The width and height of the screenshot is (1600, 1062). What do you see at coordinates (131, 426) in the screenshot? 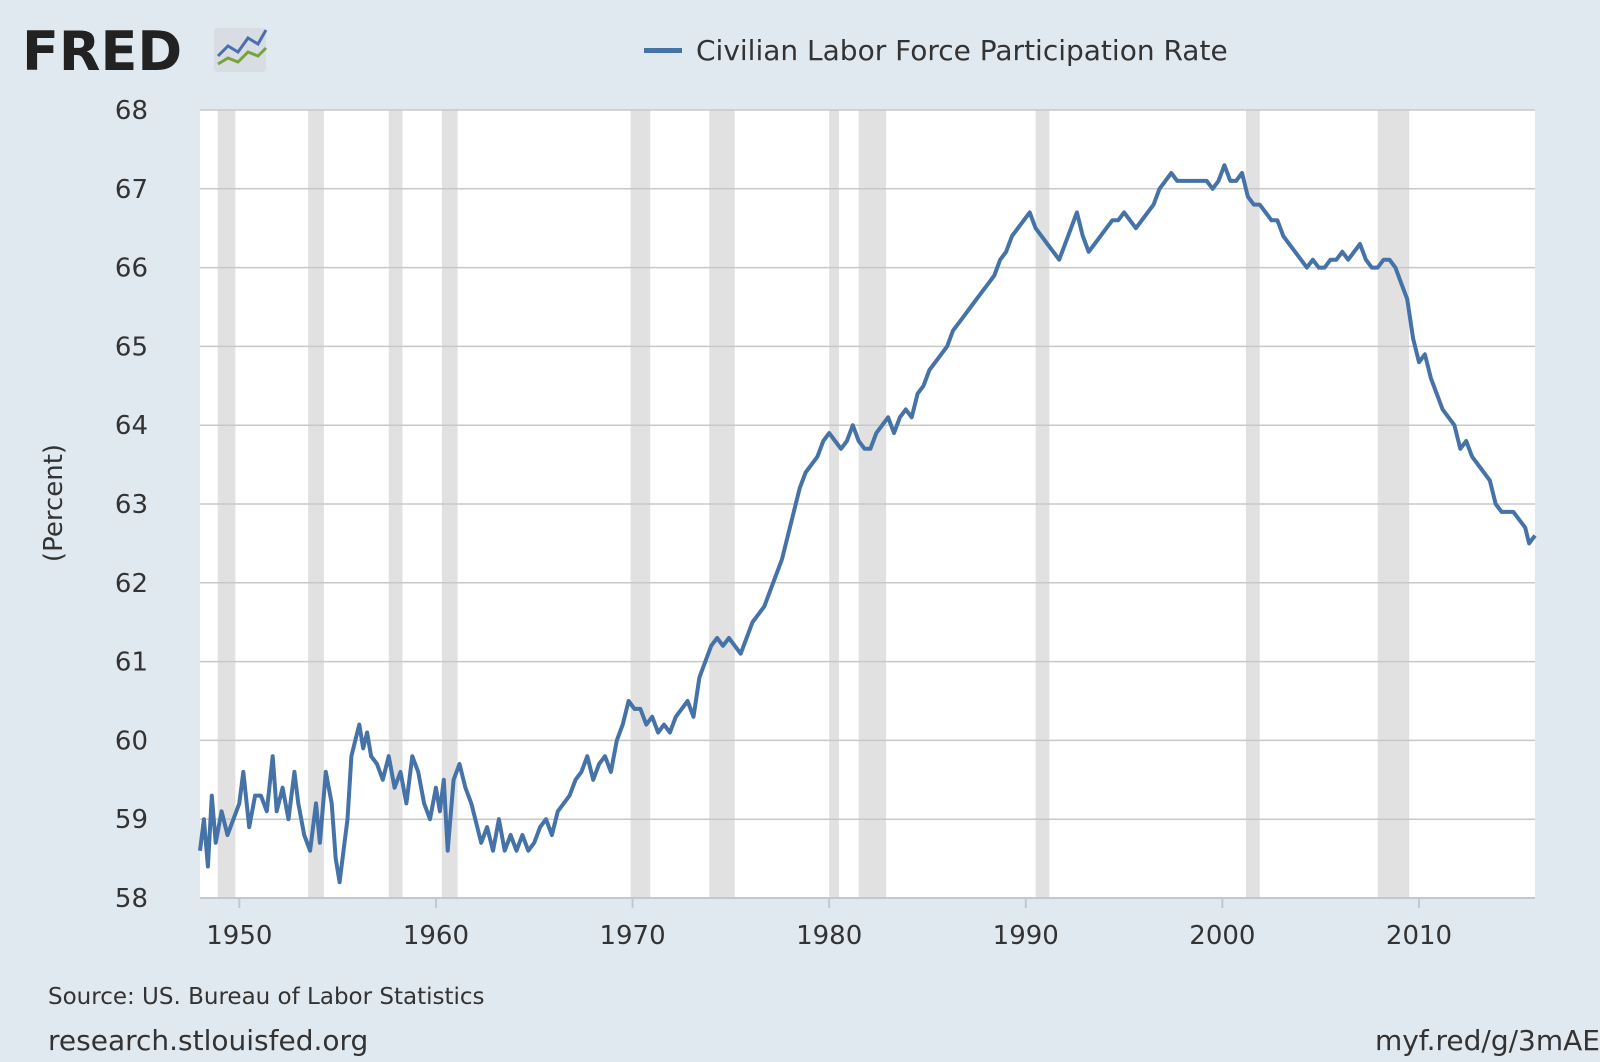
I see `y-tick-label: 64` at bounding box center [131, 426].